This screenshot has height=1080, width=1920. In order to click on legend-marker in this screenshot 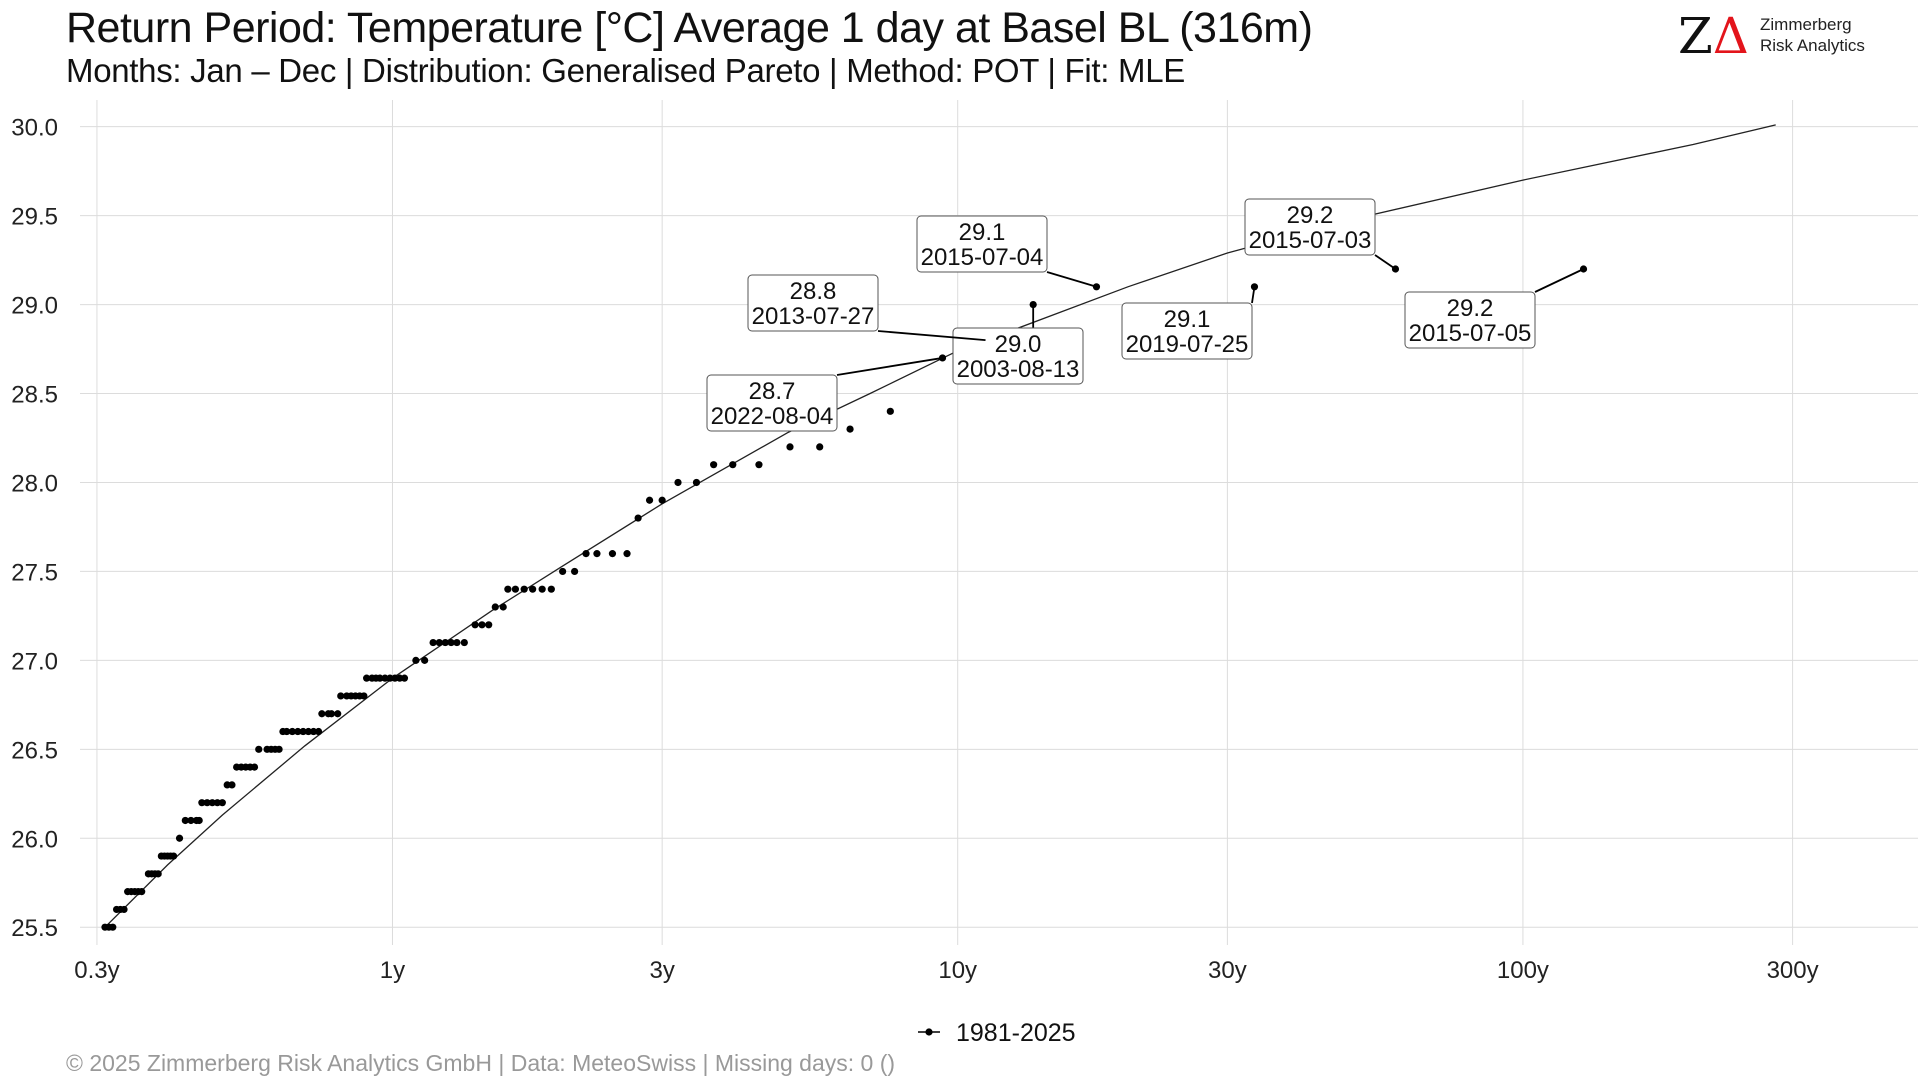, I will do `click(929, 1032)`.